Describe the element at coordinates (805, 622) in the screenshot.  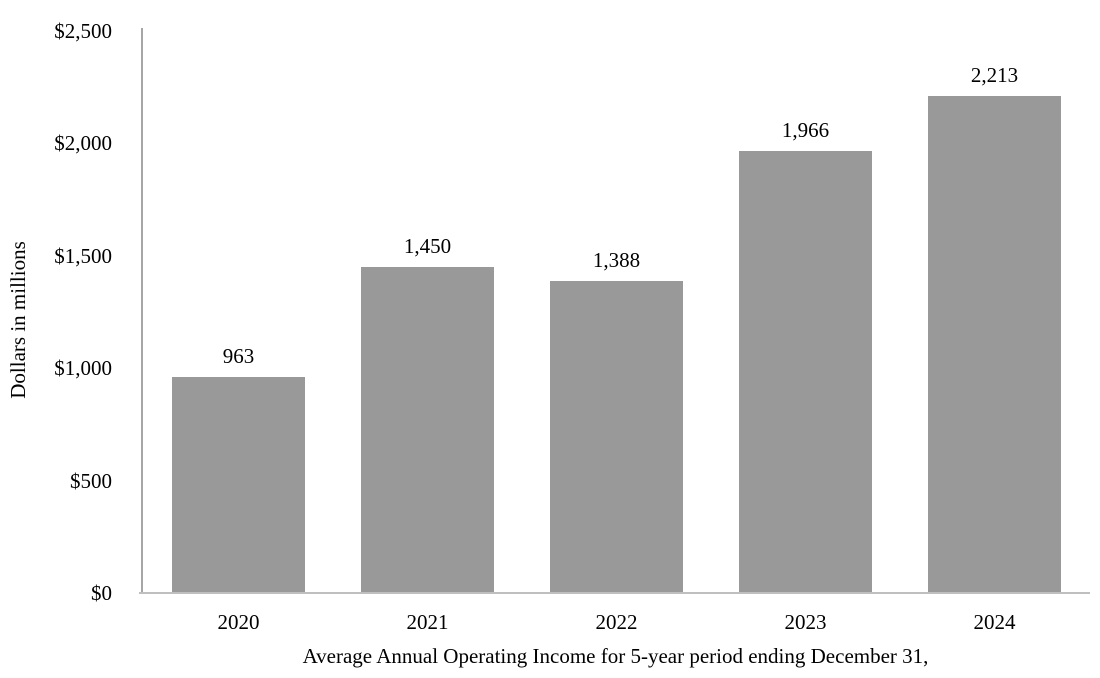
I see `x-tick-label-2023: 2023` at that location.